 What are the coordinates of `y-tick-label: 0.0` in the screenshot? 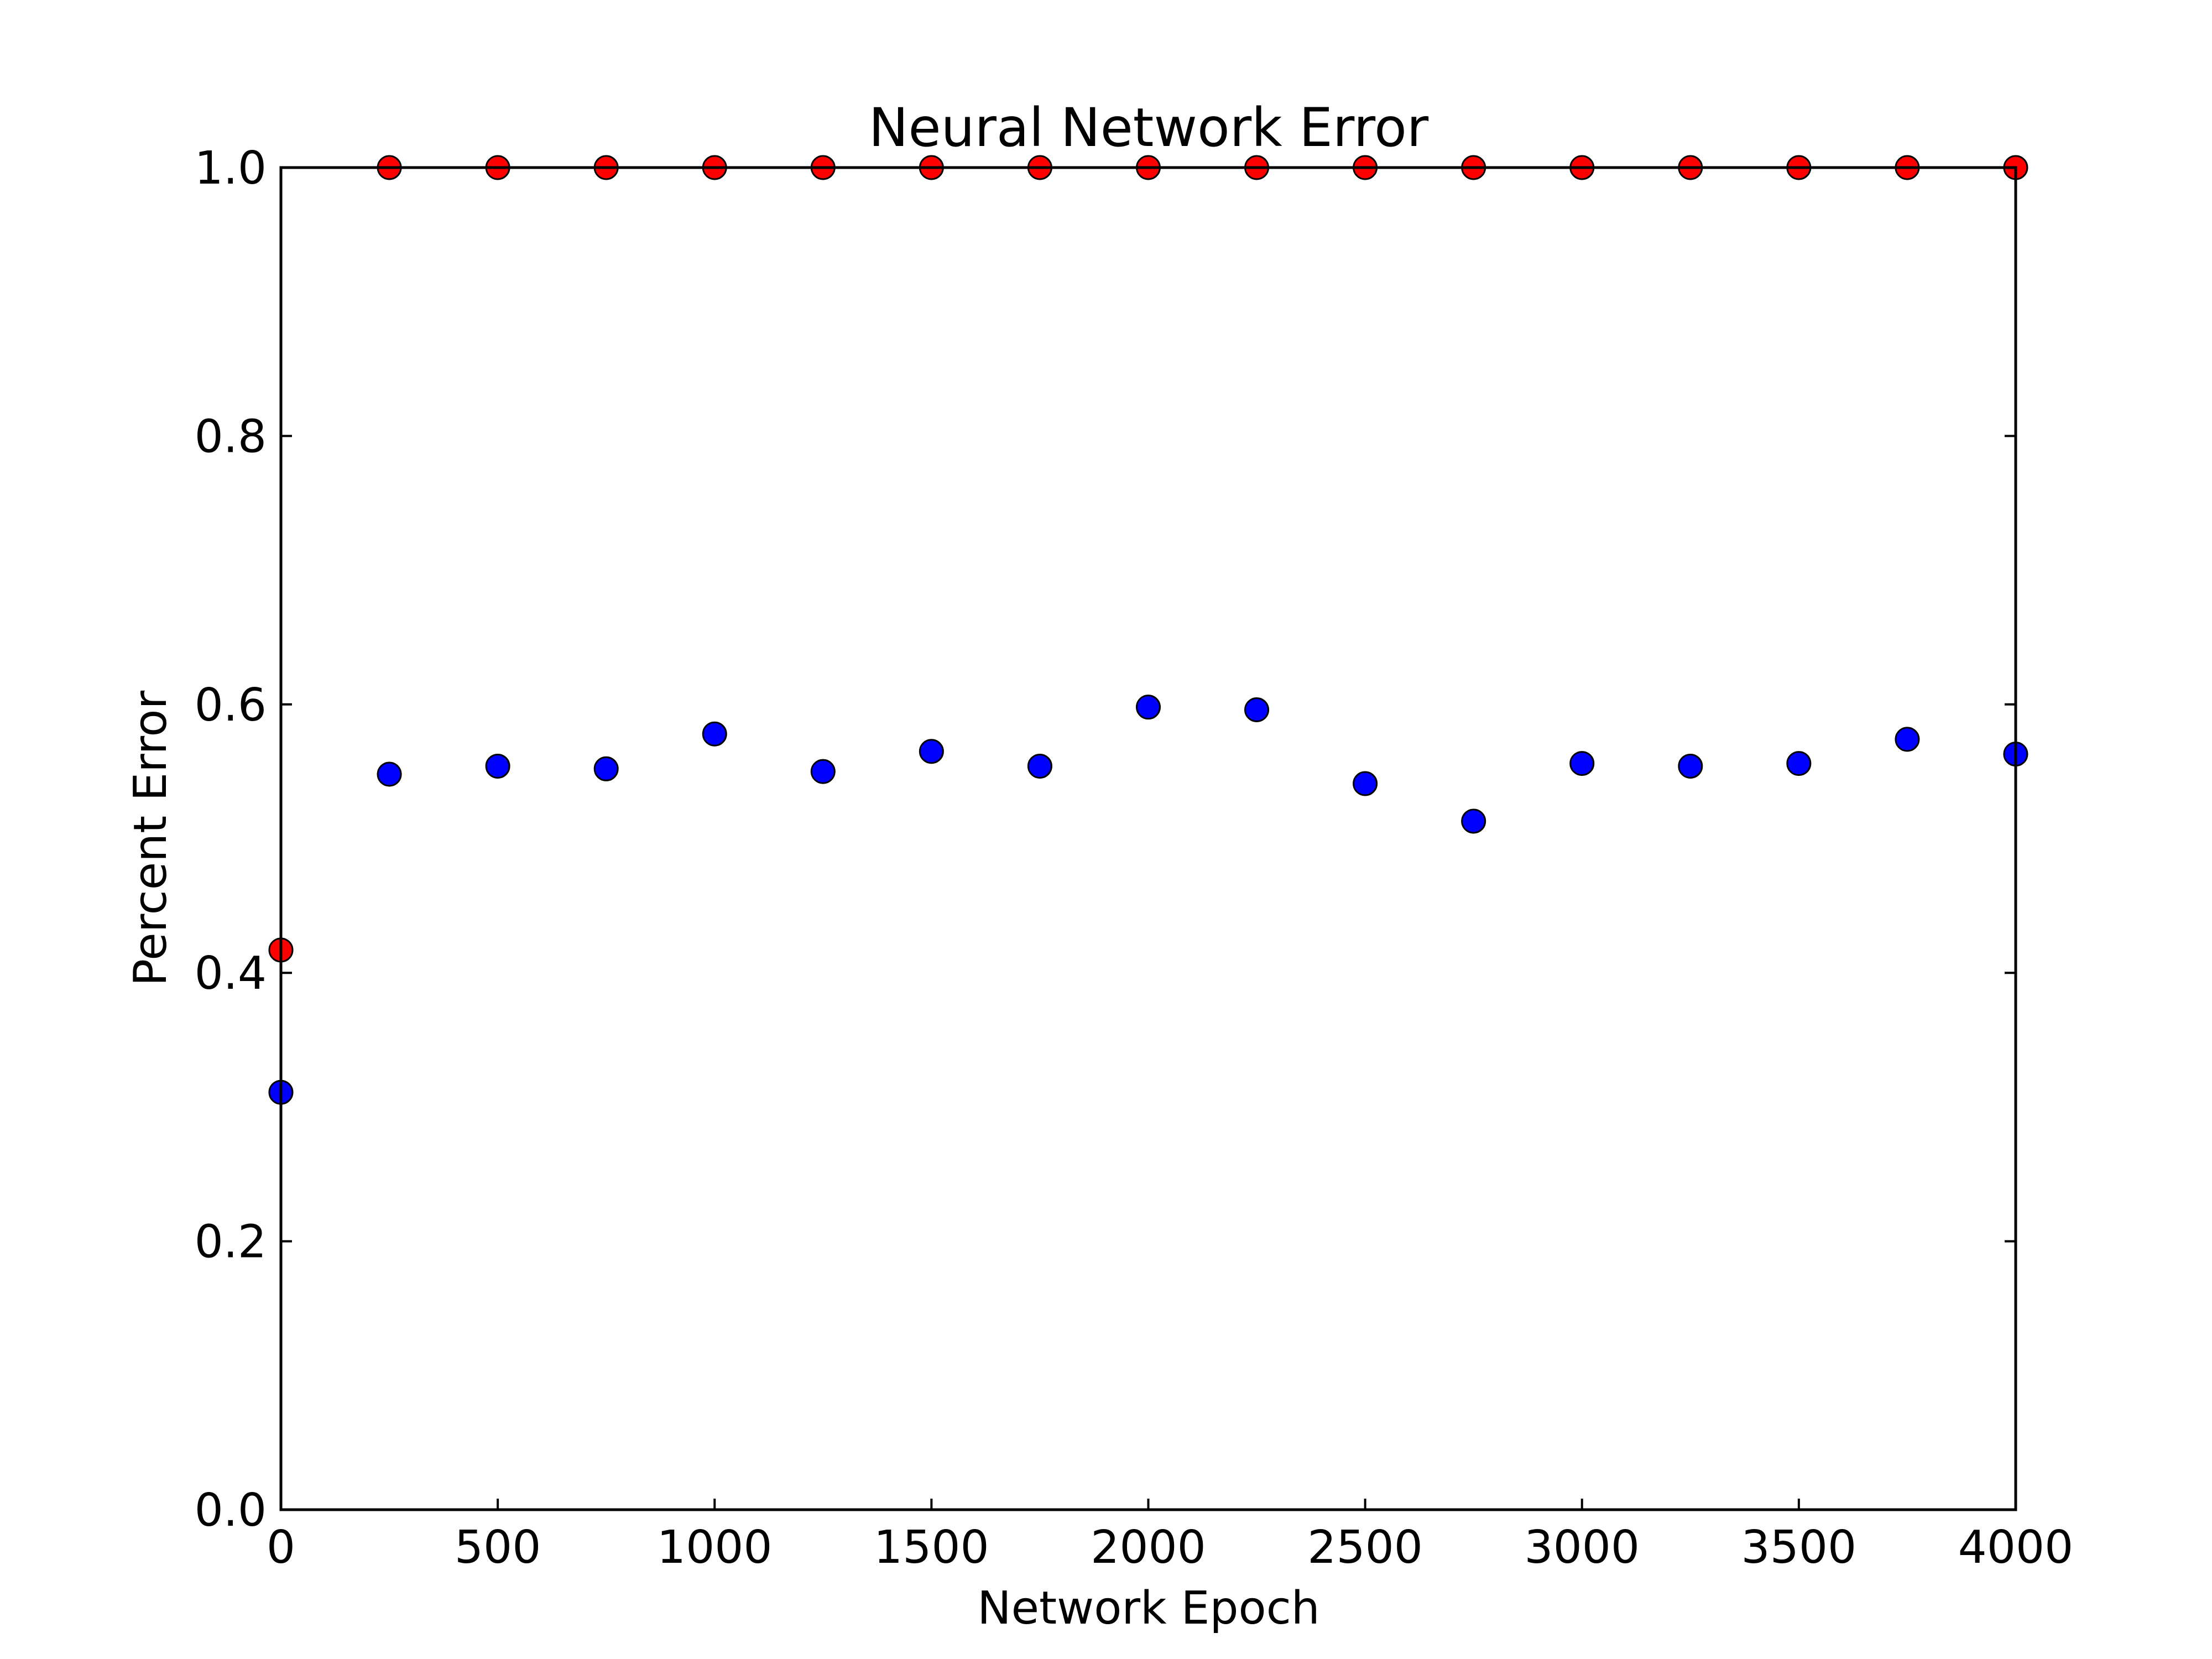 It's located at (231, 1511).